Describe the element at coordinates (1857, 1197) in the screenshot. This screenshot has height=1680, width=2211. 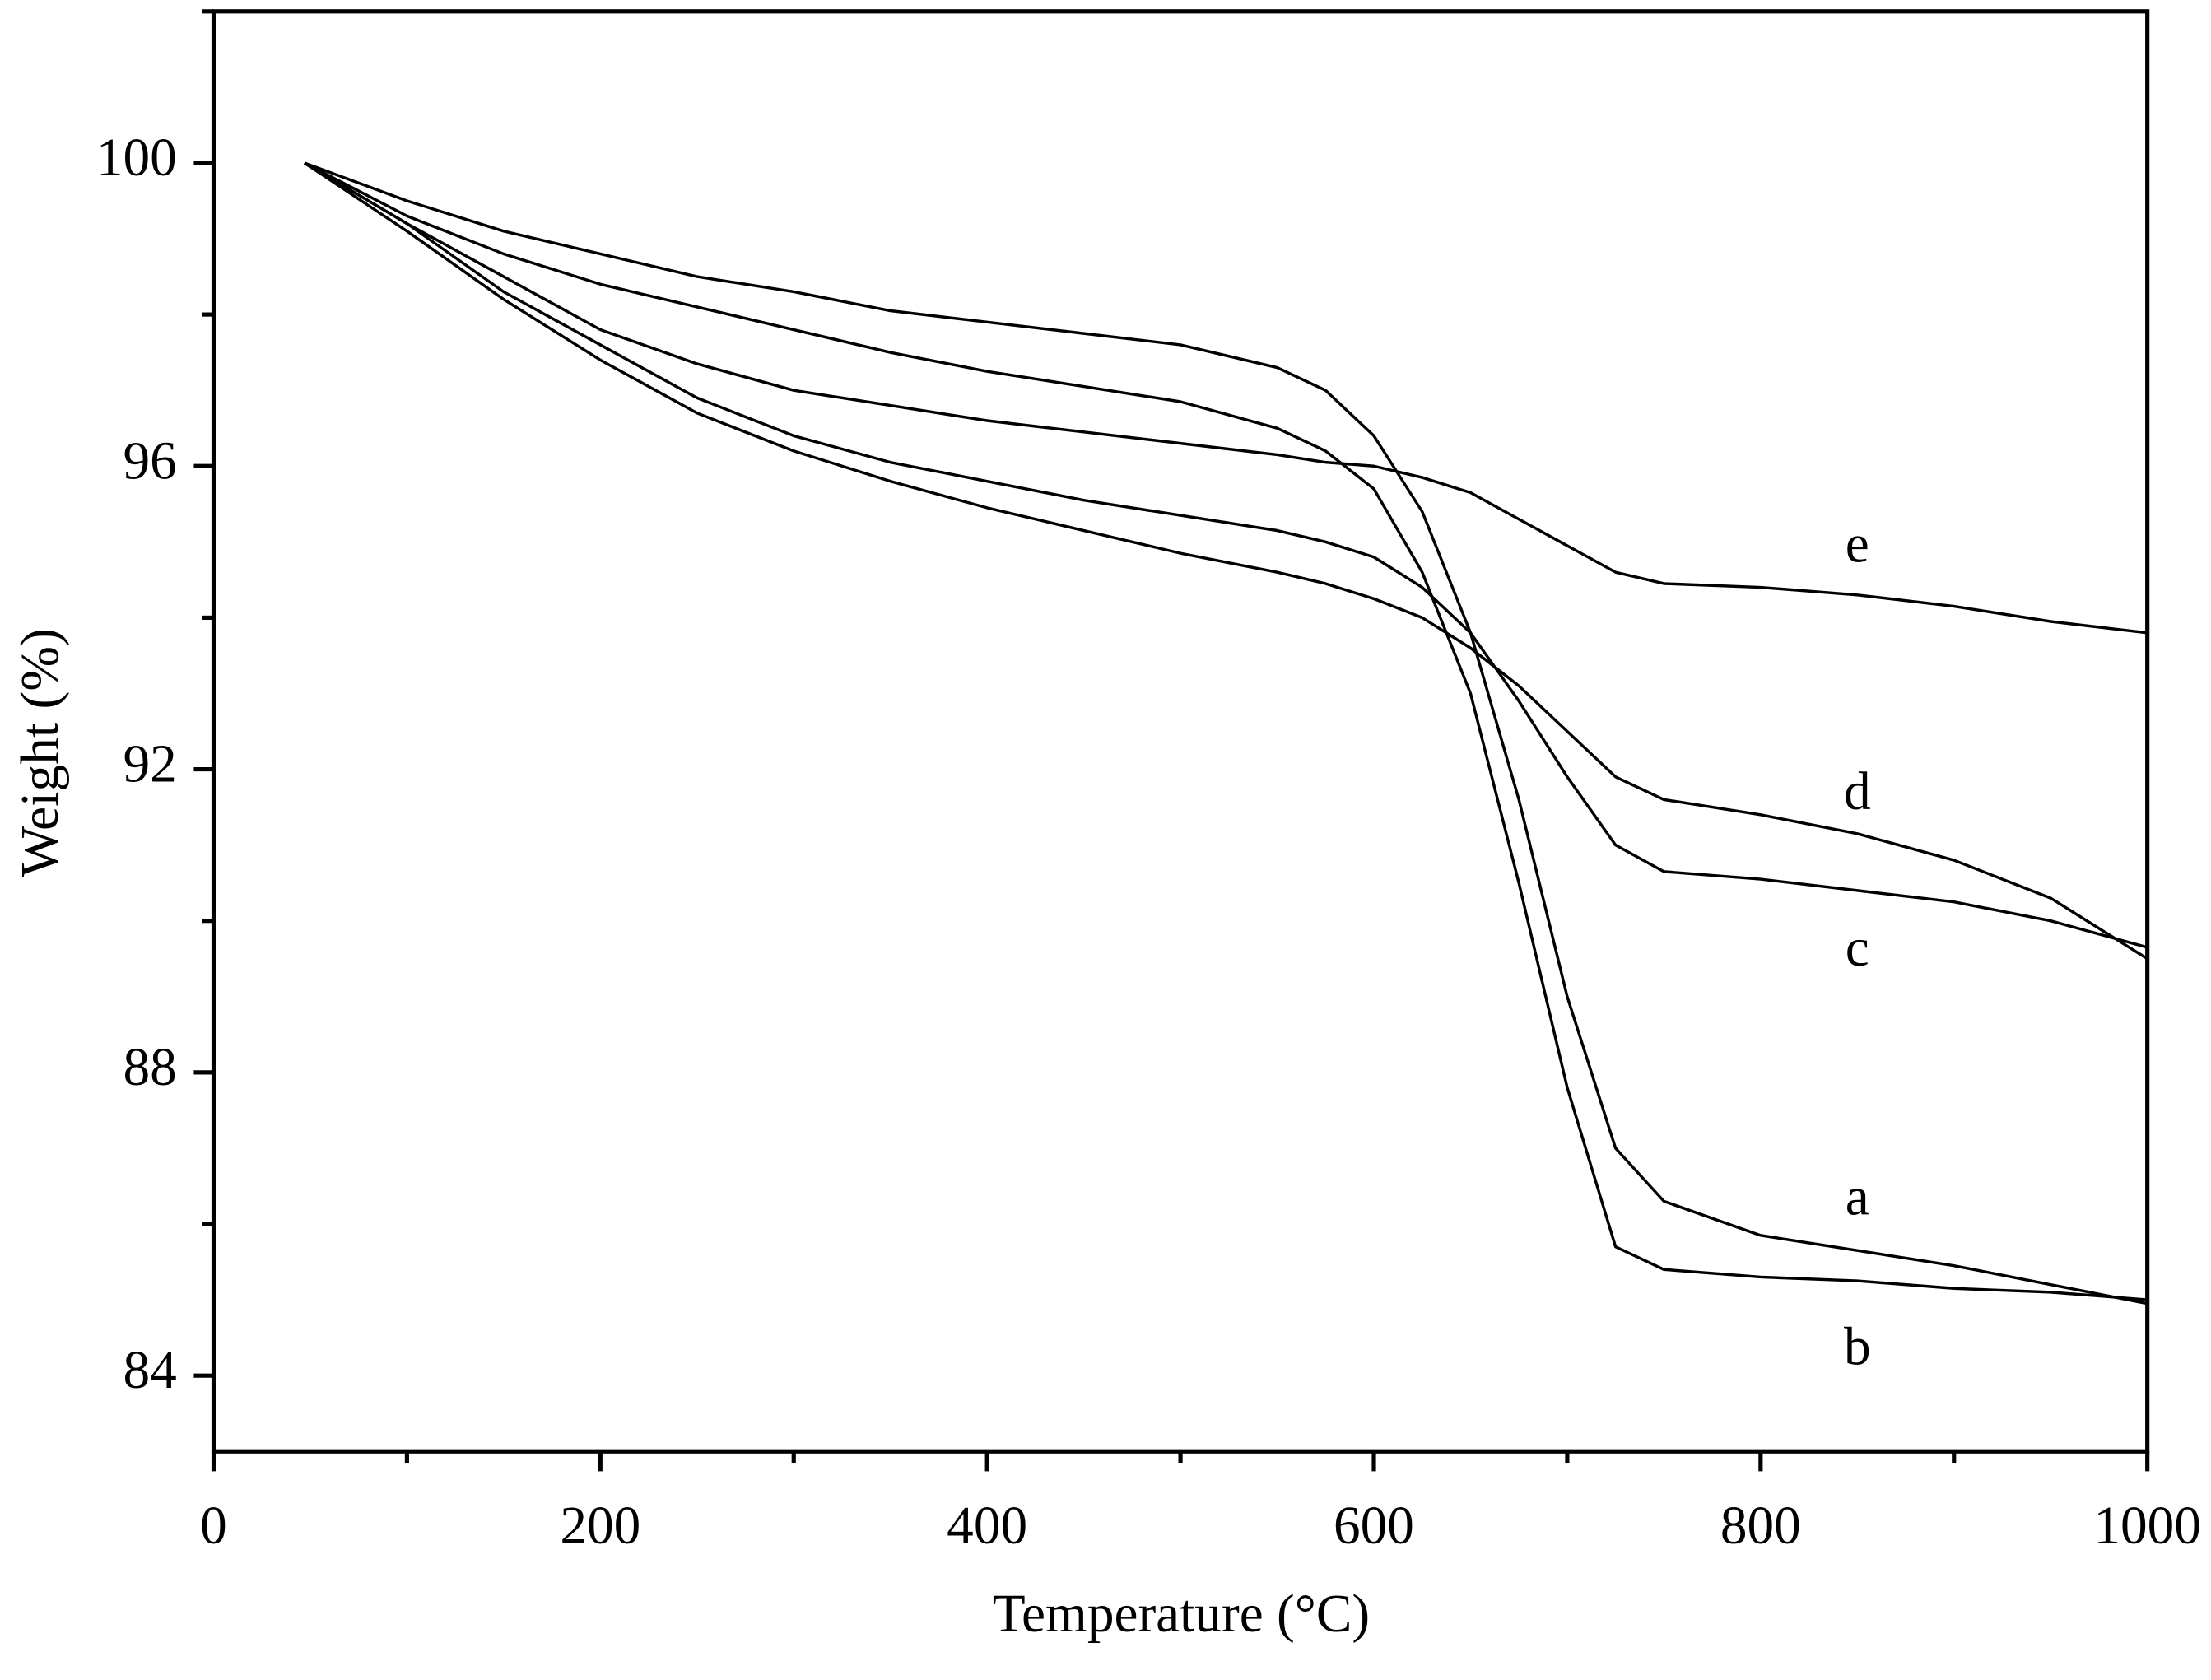
I see `series-label: a` at that location.